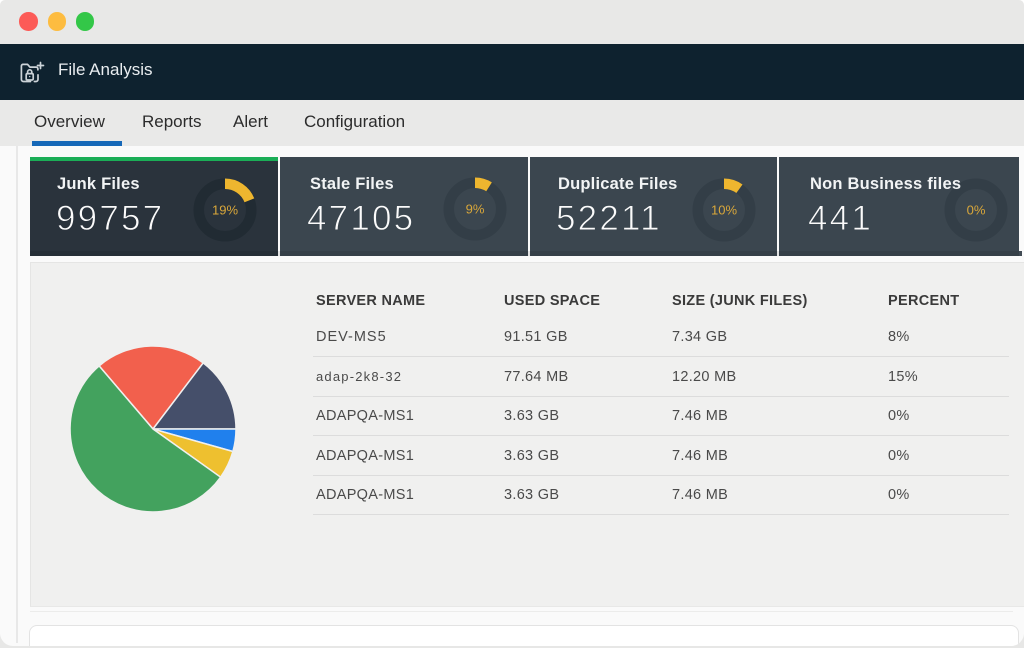 This screenshot has height=648, width=1024. Describe the element at coordinates (975, 210) in the screenshot. I see `svg-text: 0%` at that location.